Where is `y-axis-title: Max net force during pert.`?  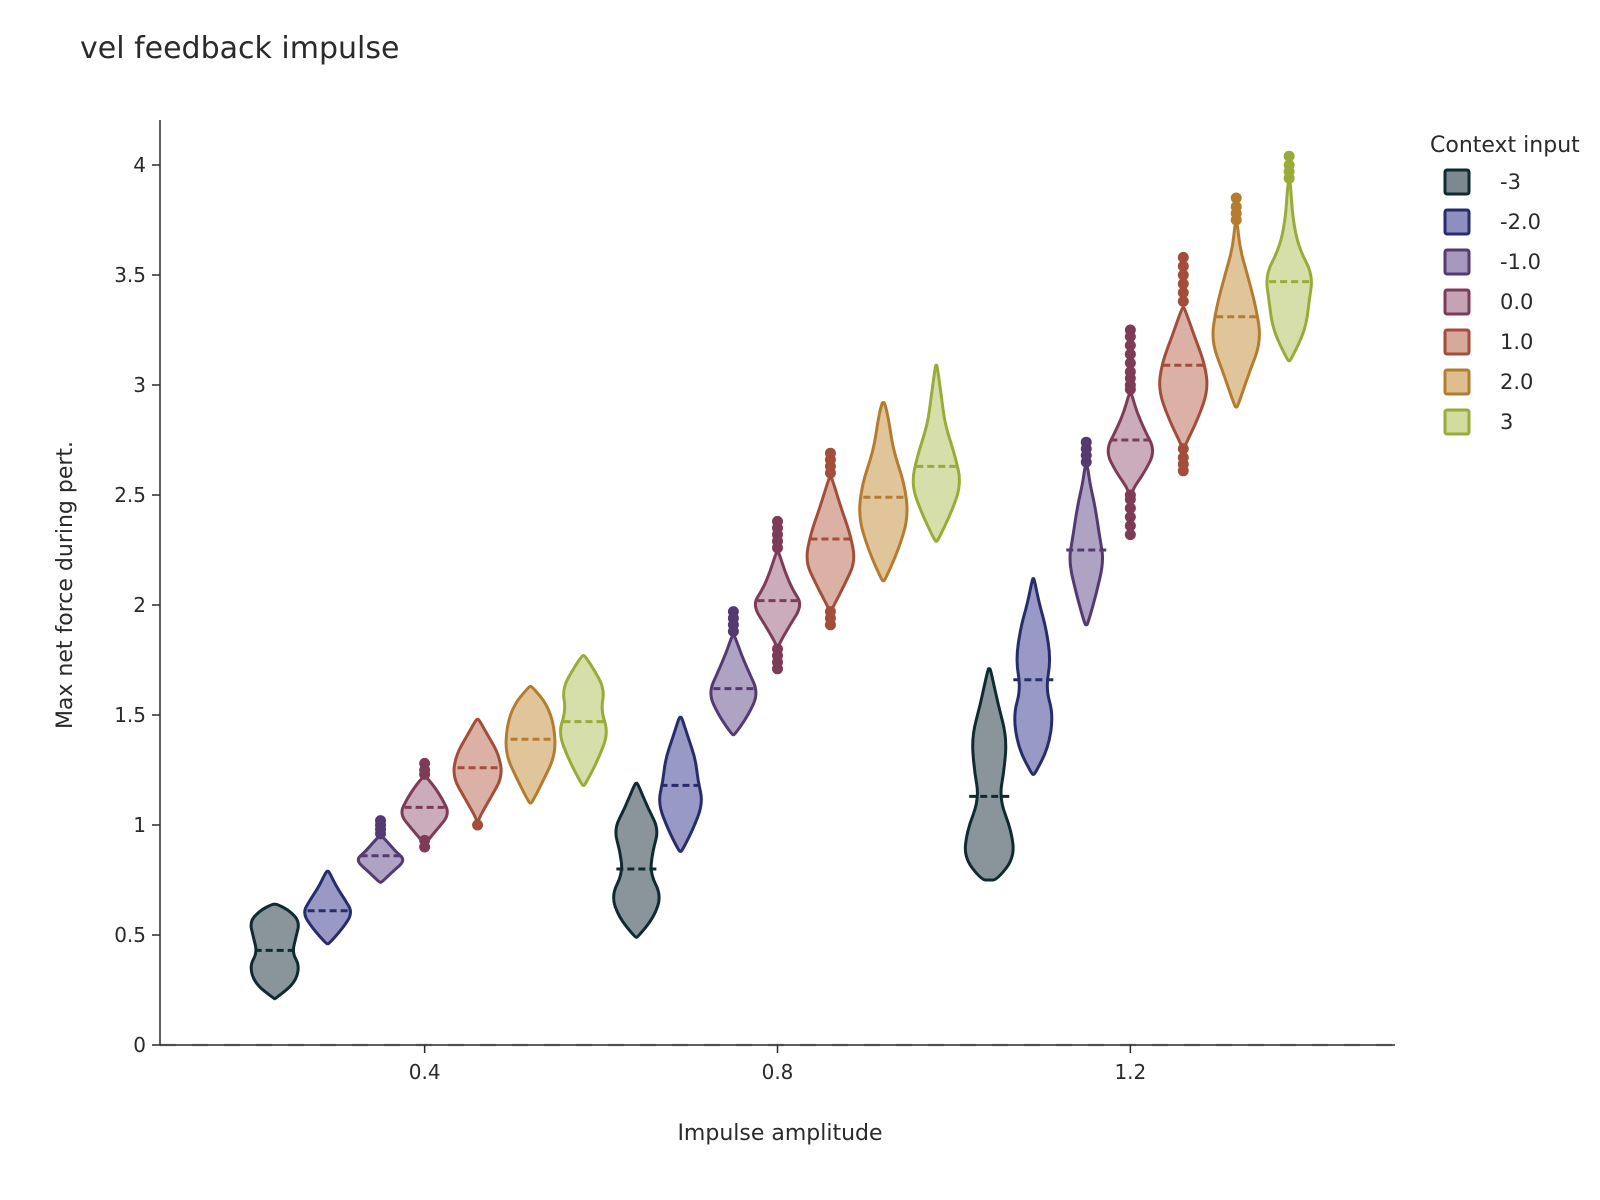
y-axis-title: Max net force during pert. is located at coordinates (65, 585).